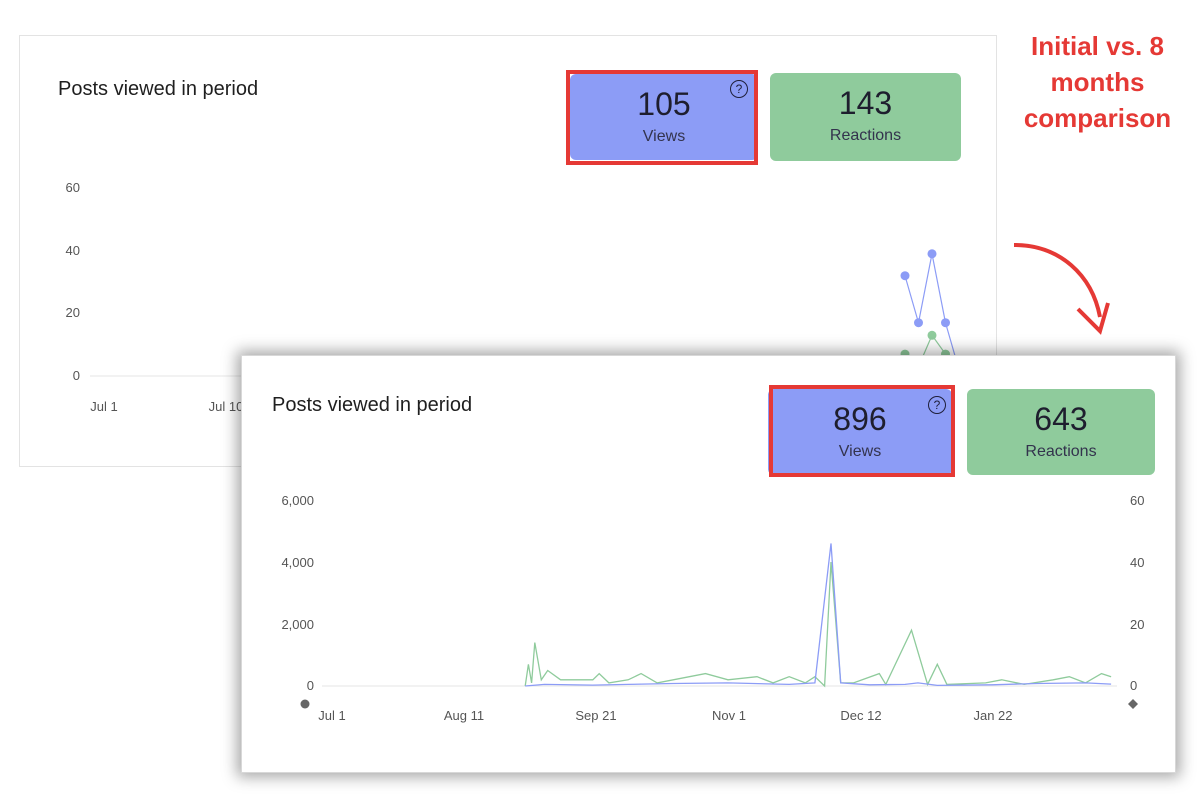  Describe the element at coordinates (818, 624) in the screenshot. I see `reactions-series-line` at that location.